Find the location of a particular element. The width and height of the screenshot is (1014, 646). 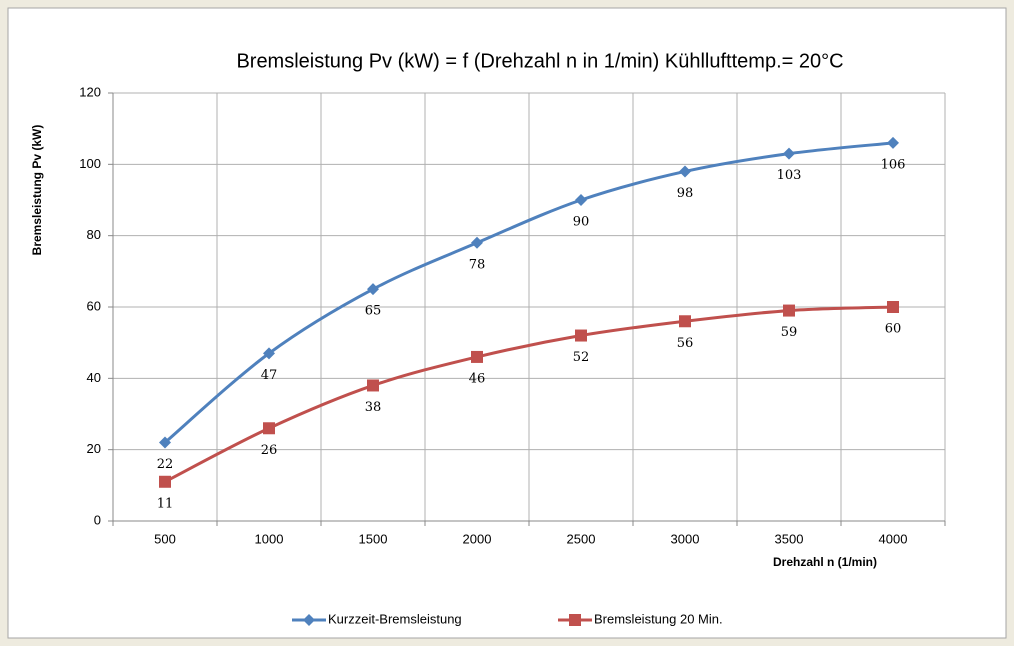

data-label: 59 is located at coordinates (789, 332).